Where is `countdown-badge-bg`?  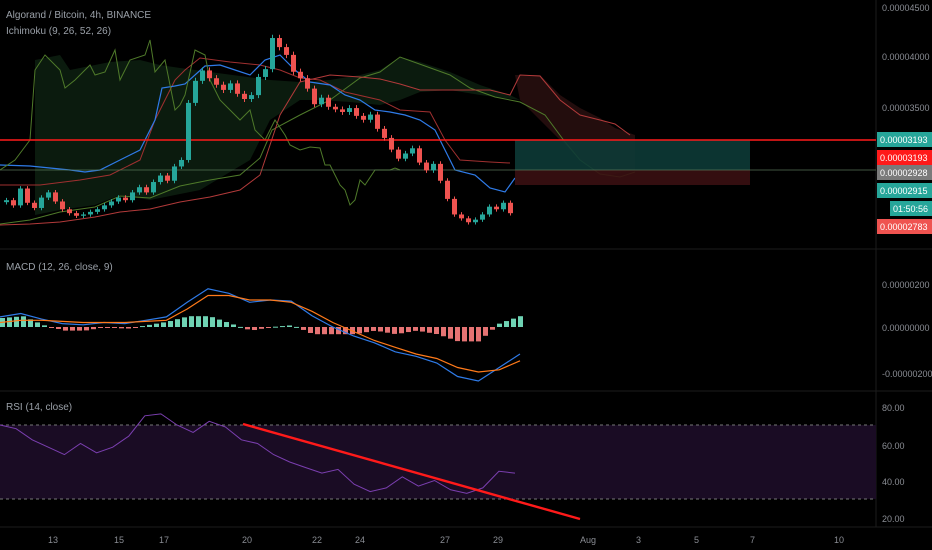 countdown-badge-bg is located at coordinates (911, 208).